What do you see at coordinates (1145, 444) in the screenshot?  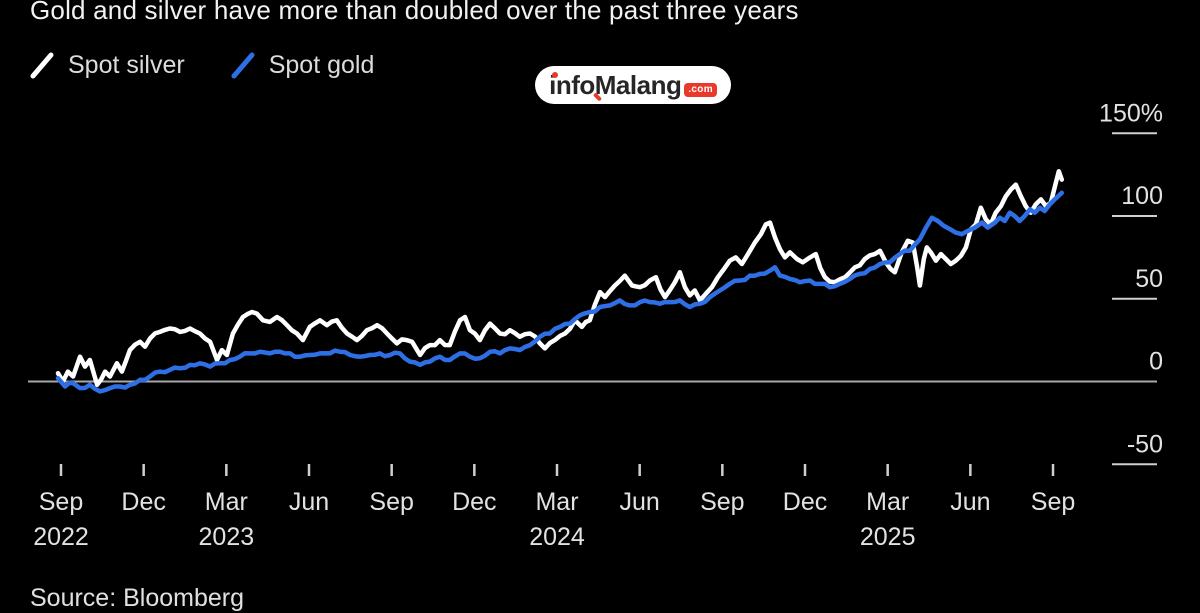 I see `y-tick-label: -50` at bounding box center [1145, 444].